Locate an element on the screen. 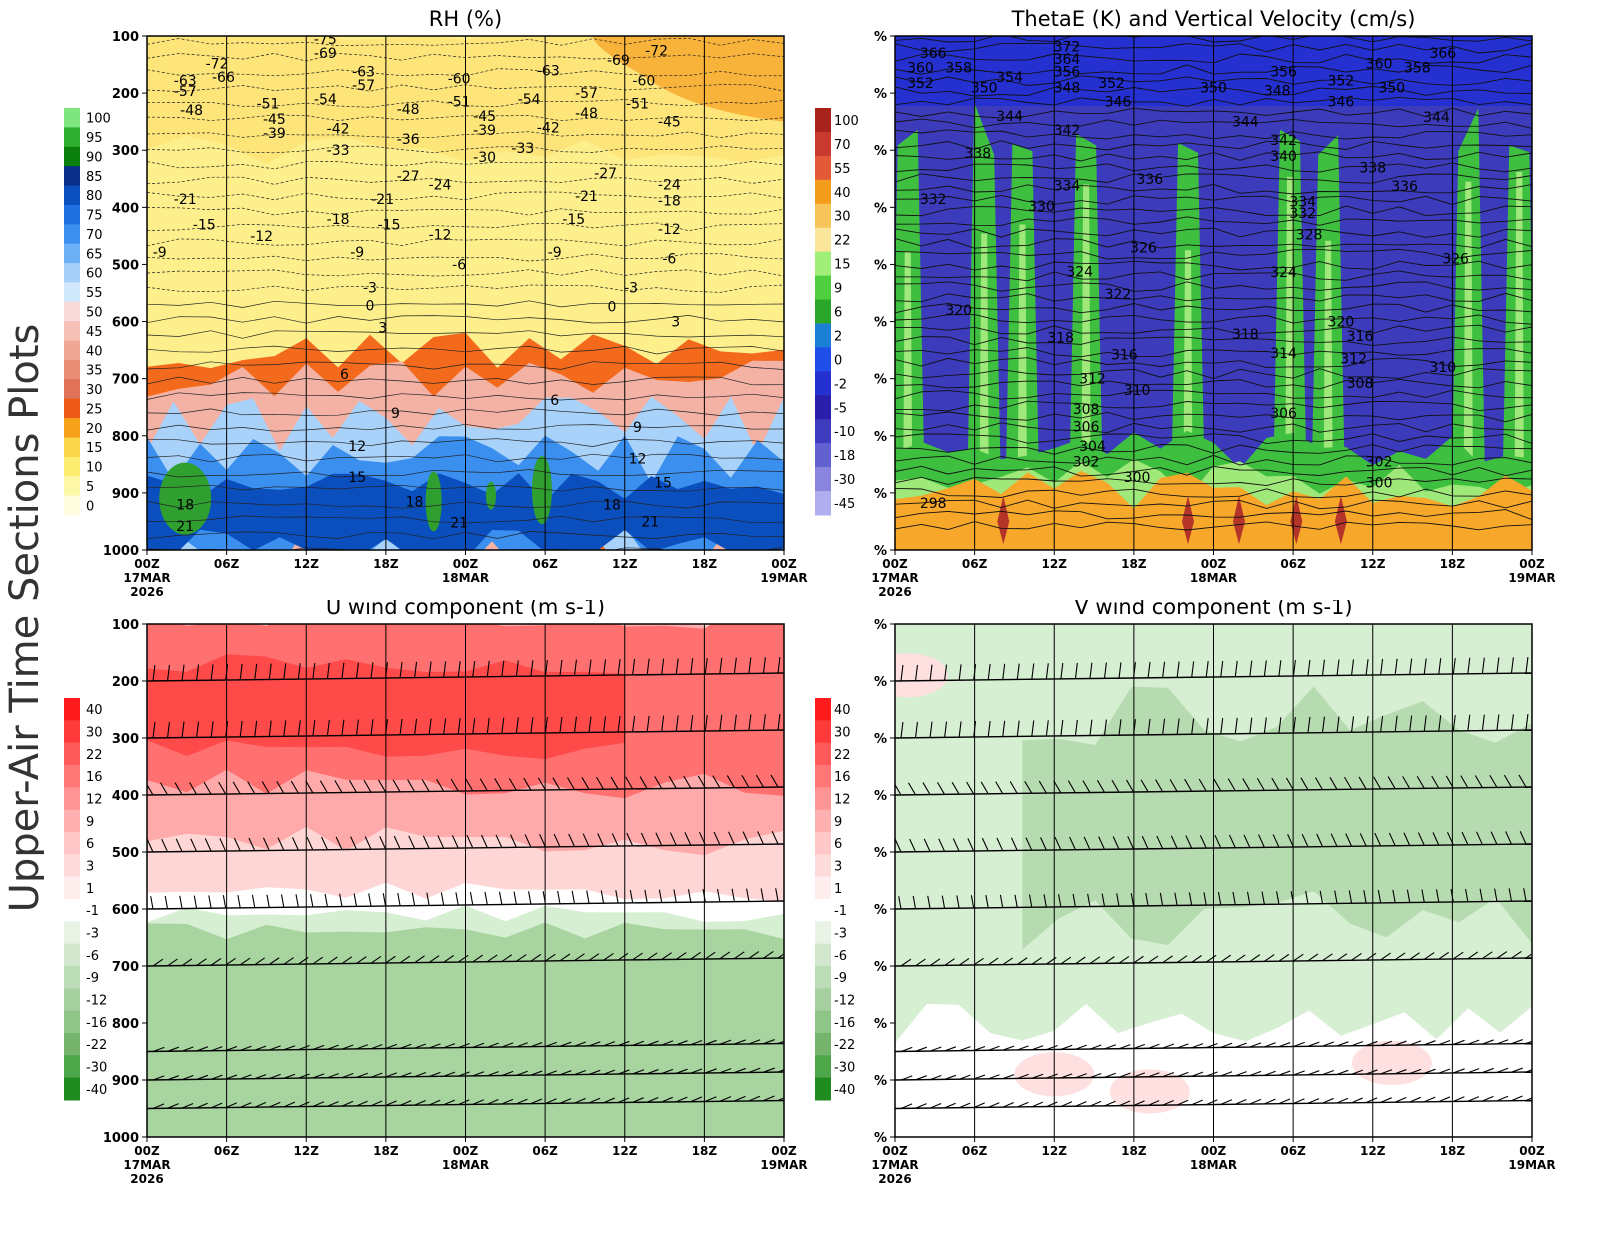 Image resolution: width=1600 pixels, height=1236 pixels. colorbar-label: 40 is located at coordinates (842, 193).